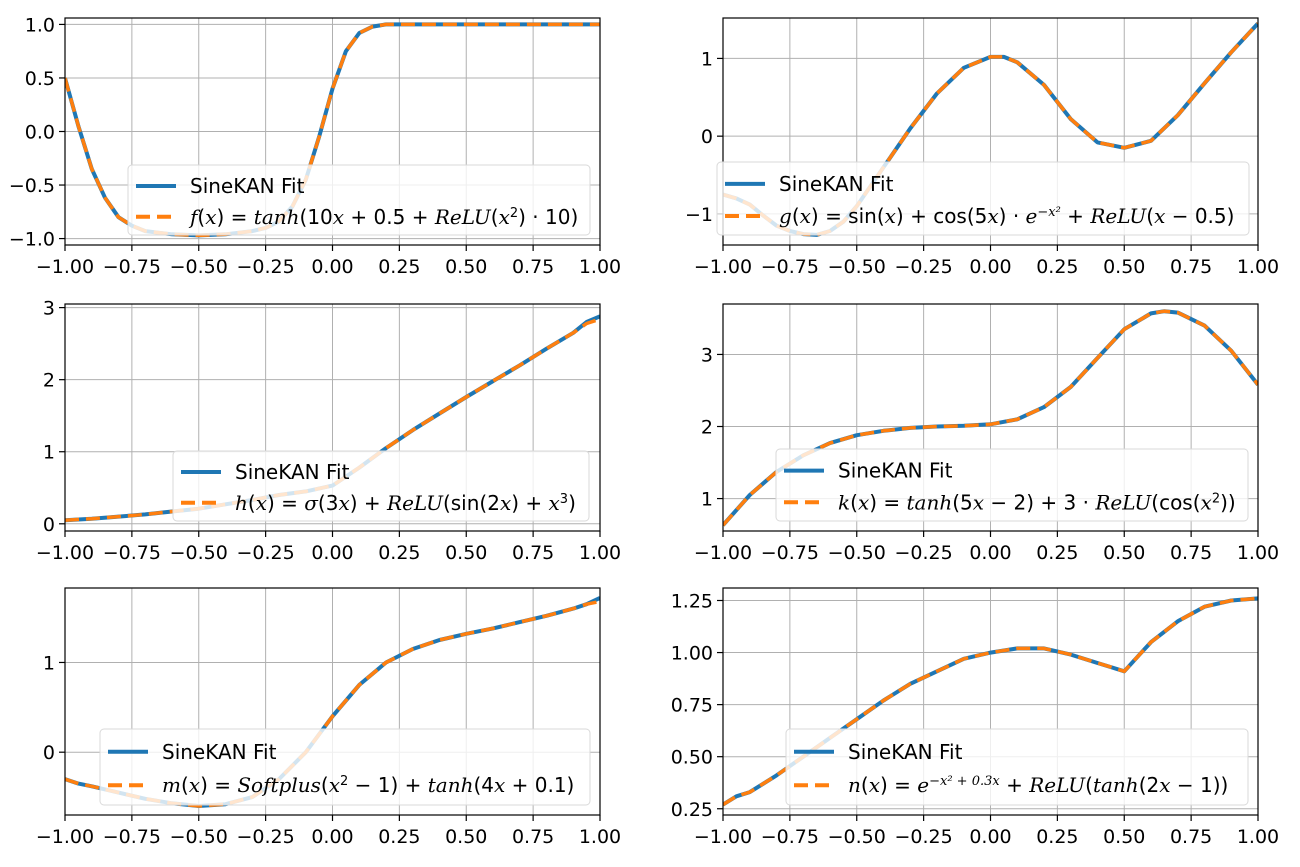  I want to click on y-tick-label: 0.75, so click(692, 706).